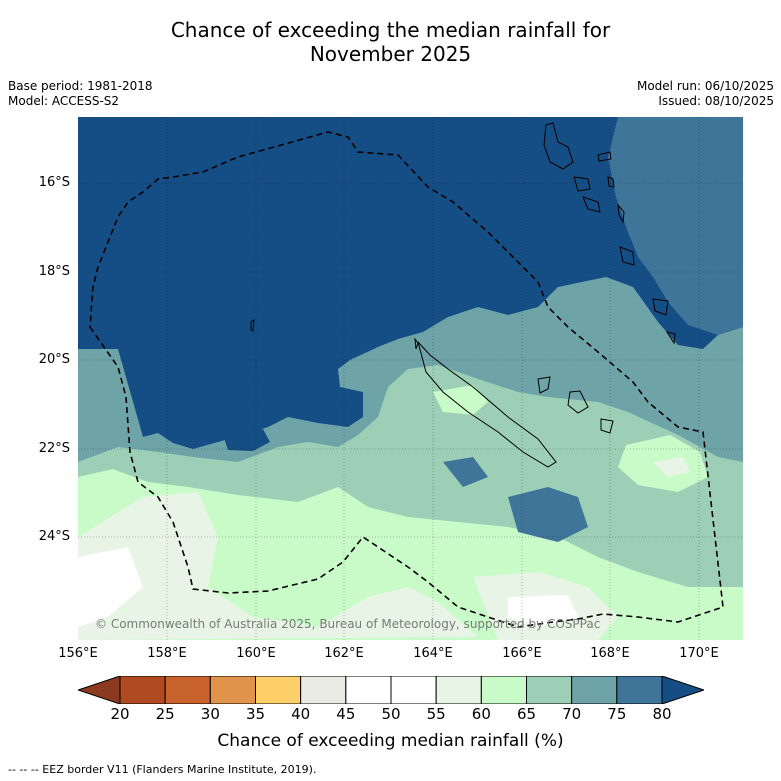 This screenshot has height=781, width=781. Describe the element at coordinates (167, 653) in the screenshot. I see `x-tick-label: 158°E` at that location.